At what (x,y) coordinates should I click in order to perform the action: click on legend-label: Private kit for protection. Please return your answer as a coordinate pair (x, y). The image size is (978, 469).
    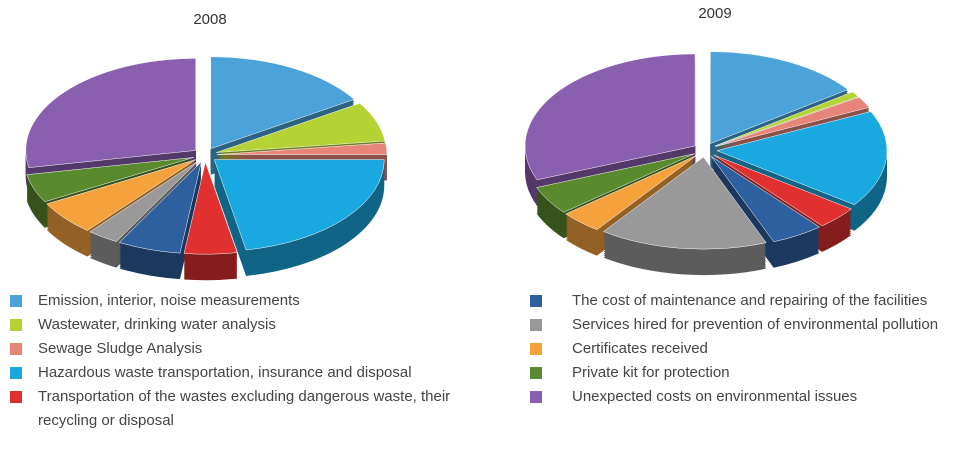
    Looking at the image, I should click on (651, 372).